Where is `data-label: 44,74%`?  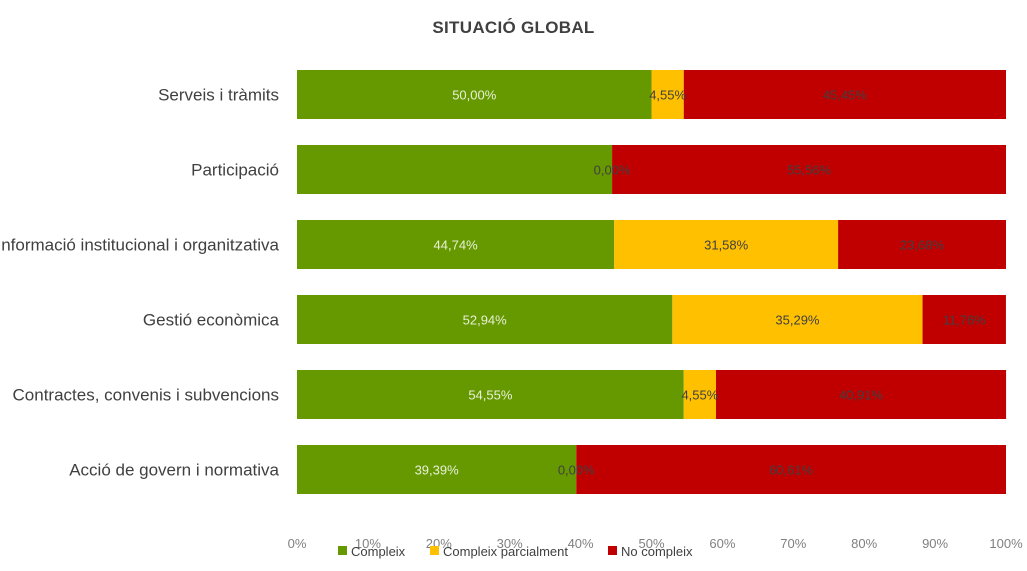
data-label: 44,74% is located at coordinates (456, 245).